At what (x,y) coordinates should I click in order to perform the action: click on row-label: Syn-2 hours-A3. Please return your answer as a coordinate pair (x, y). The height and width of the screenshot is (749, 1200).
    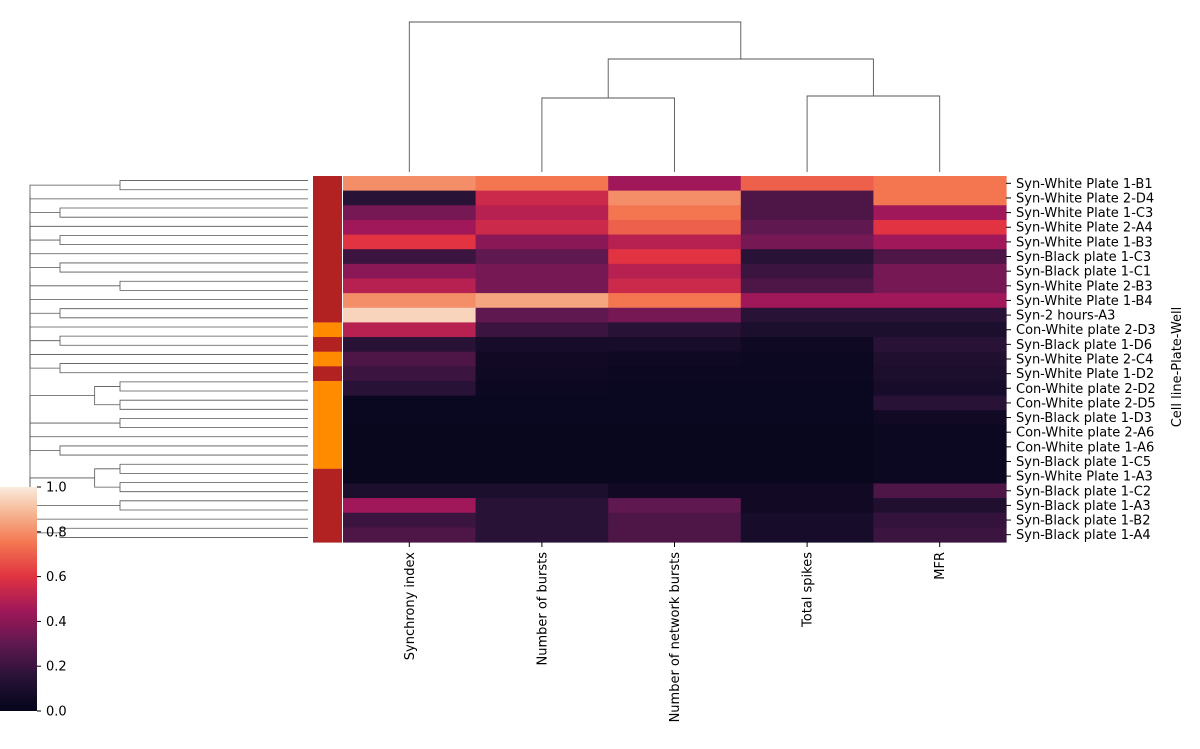
    Looking at the image, I should click on (1065, 316).